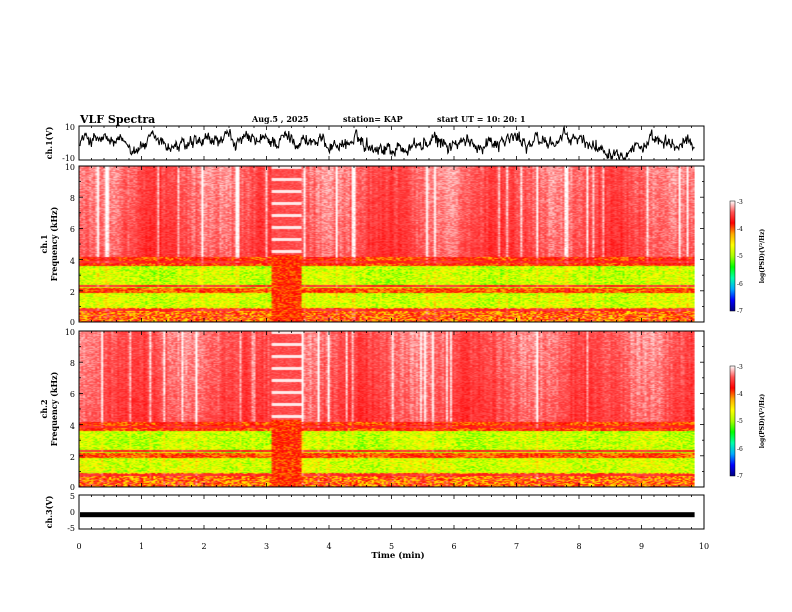  Describe the element at coordinates (280, 119) in the screenshot. I see `header-date: Aug.5 , 2025` at that location.